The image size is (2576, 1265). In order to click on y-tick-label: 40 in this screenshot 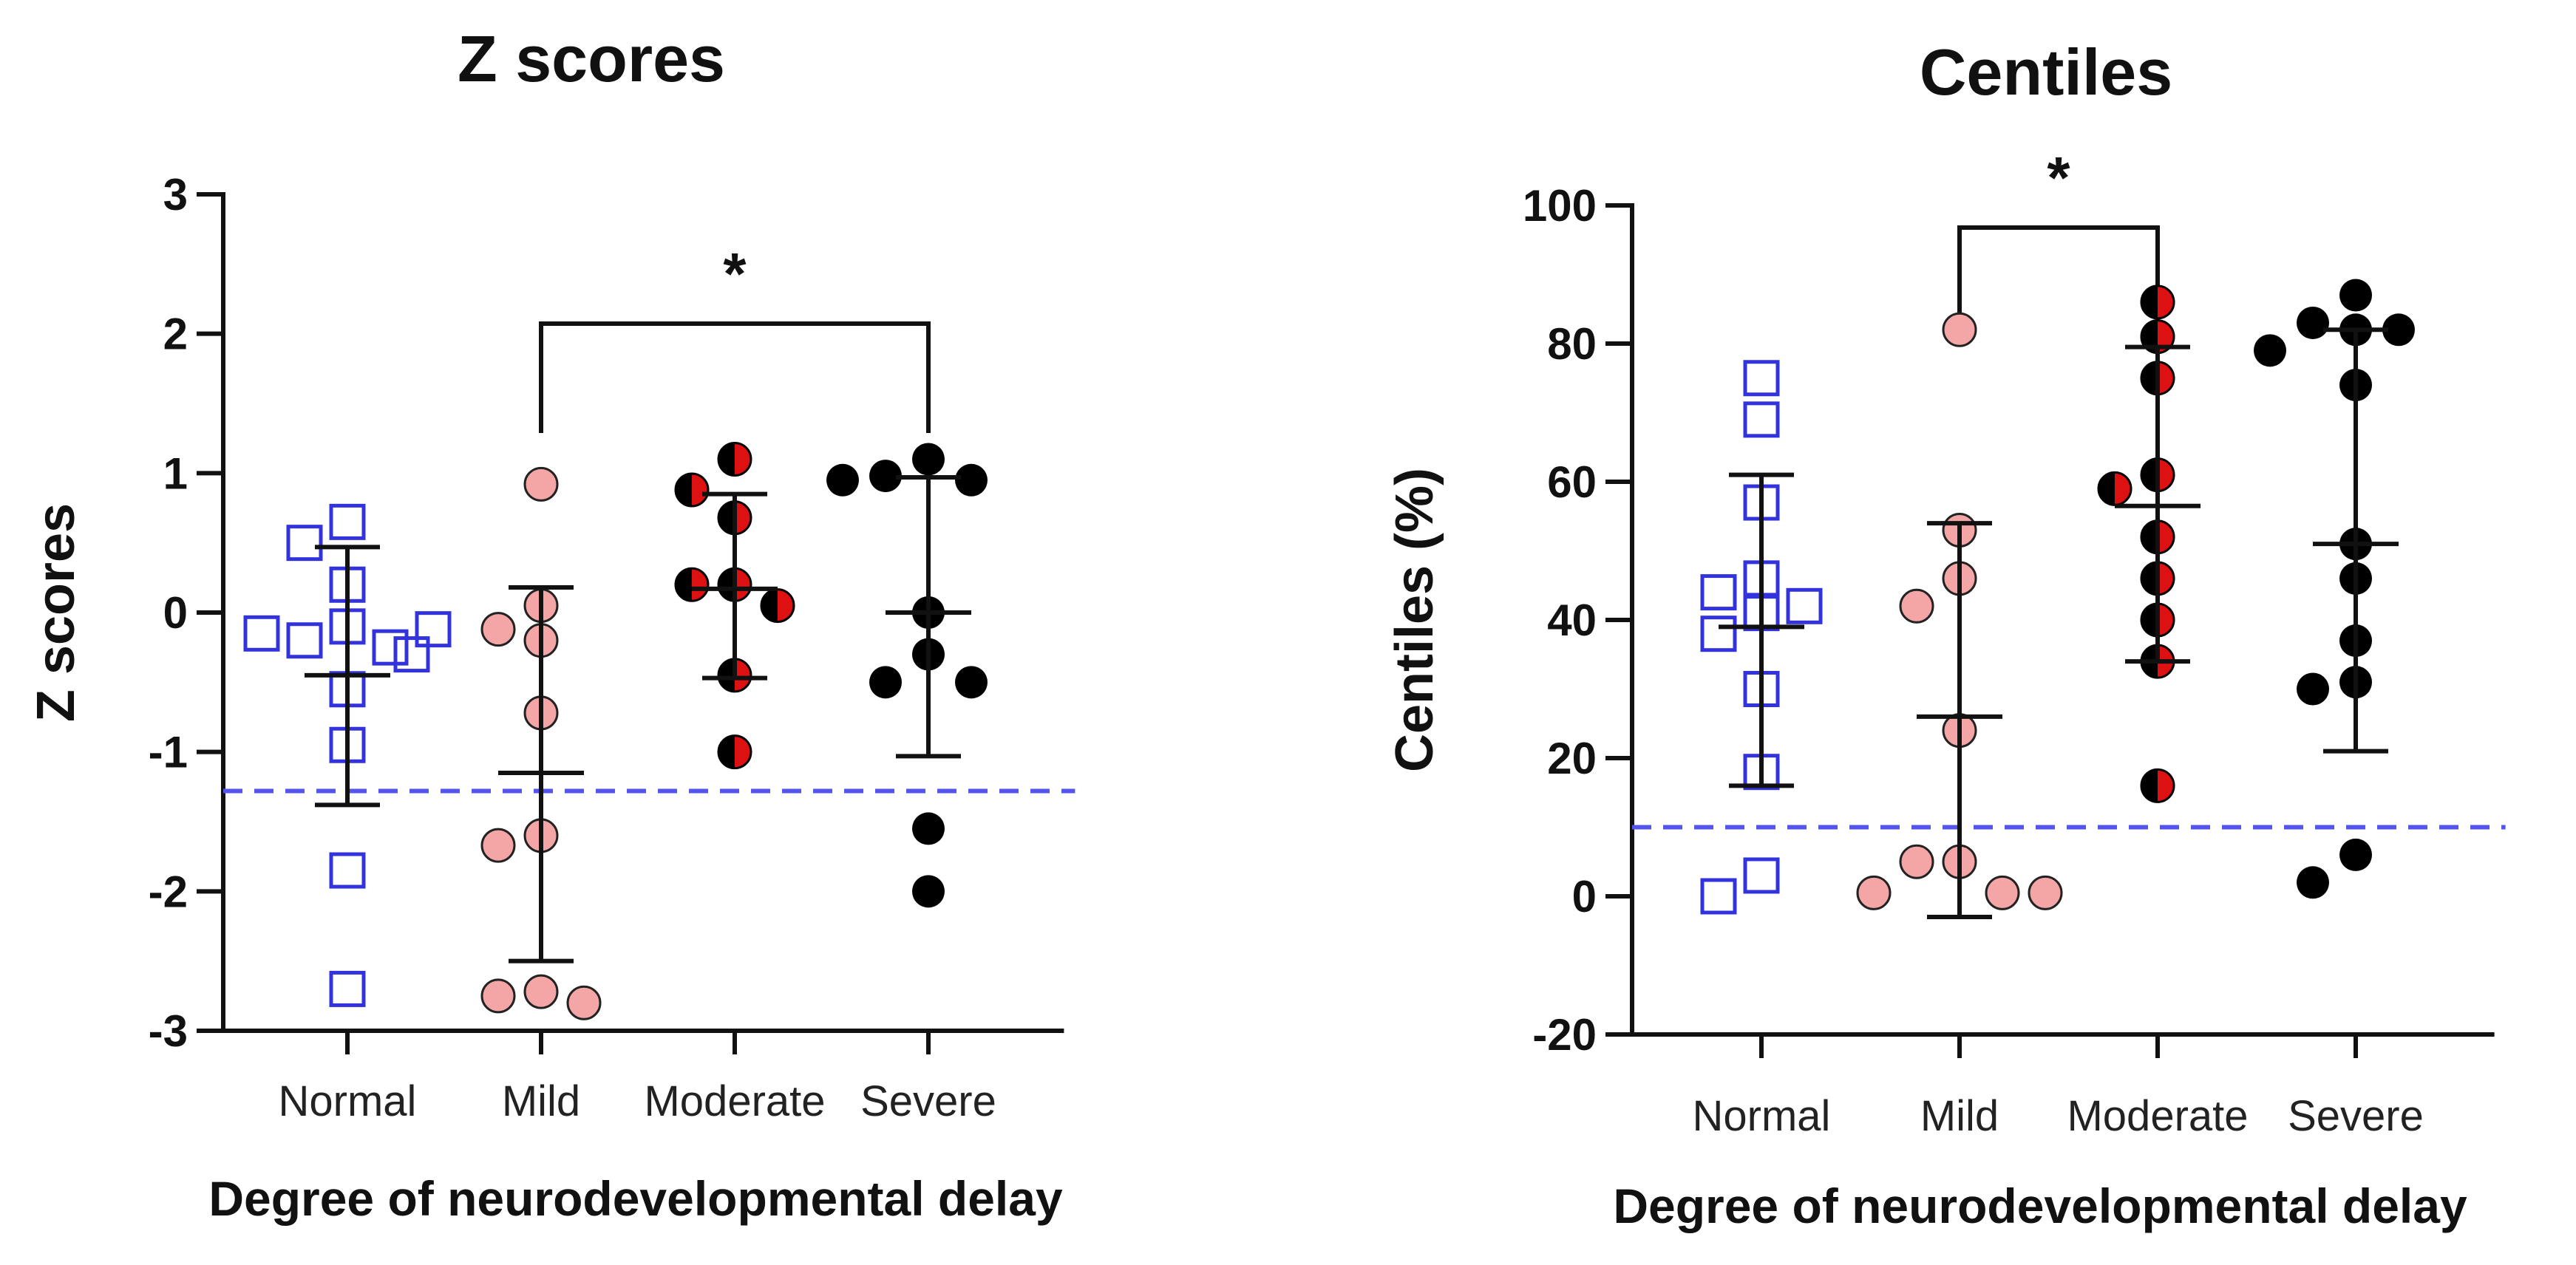, I will do `click(1572, 620)`.